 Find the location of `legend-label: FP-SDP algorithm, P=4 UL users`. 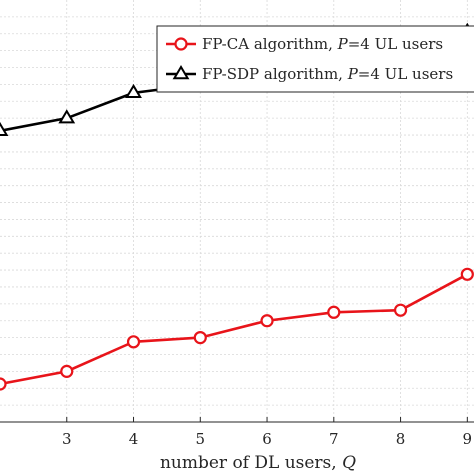

legend-label: FP-SDP algorithm, P=4 UL users is located at coordinates (327, 74).